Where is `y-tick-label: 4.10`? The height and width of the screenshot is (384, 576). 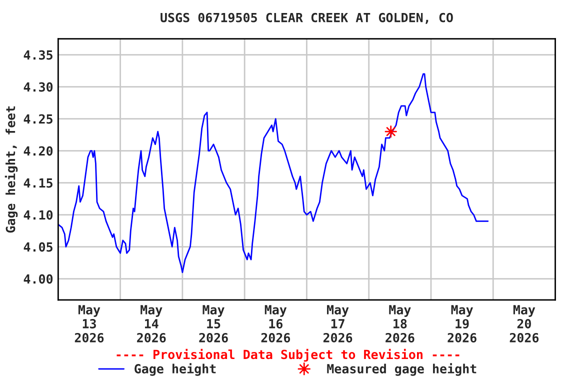 y-tick-label: 4.10 is located at coordinates (38, 215).